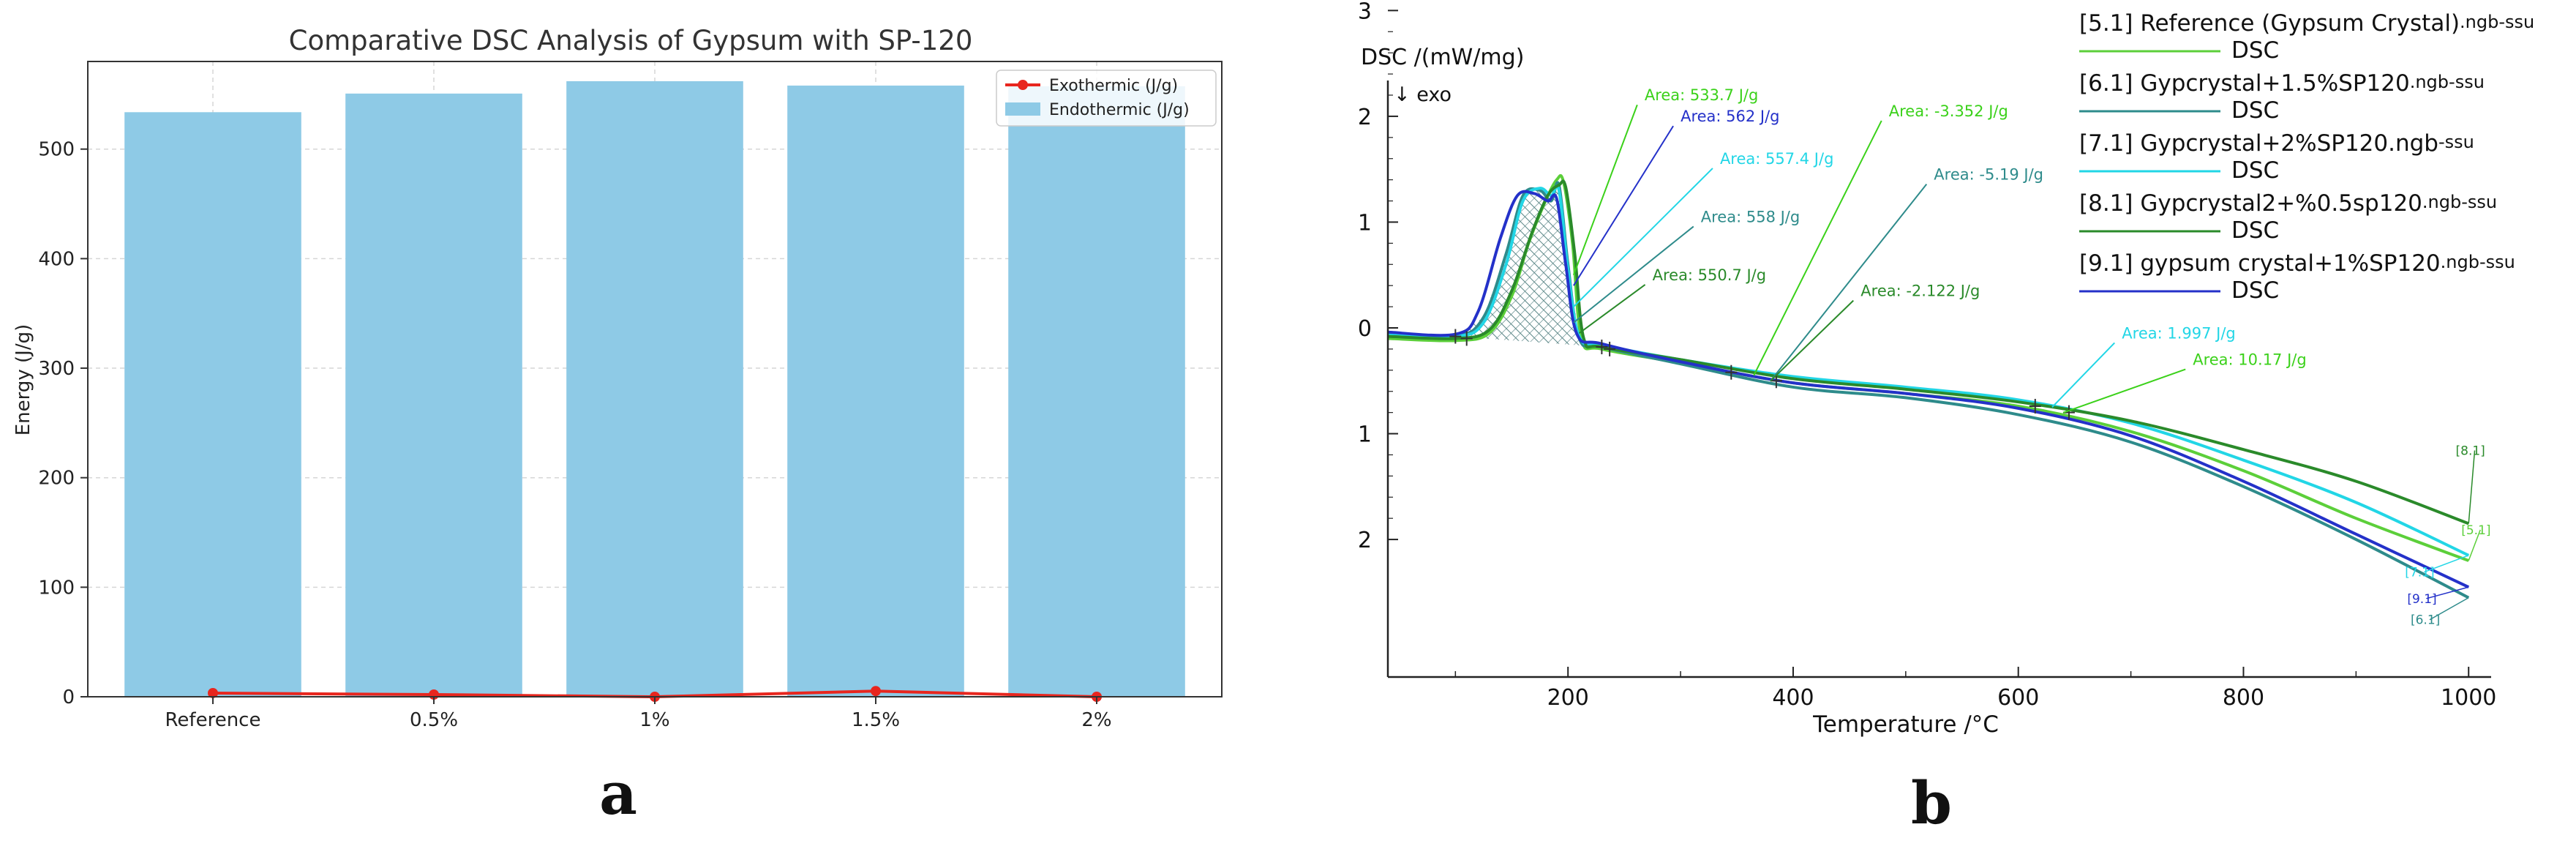  I want to click on area-annotation: Area: 533.7 J/g, so click(1701, 95).